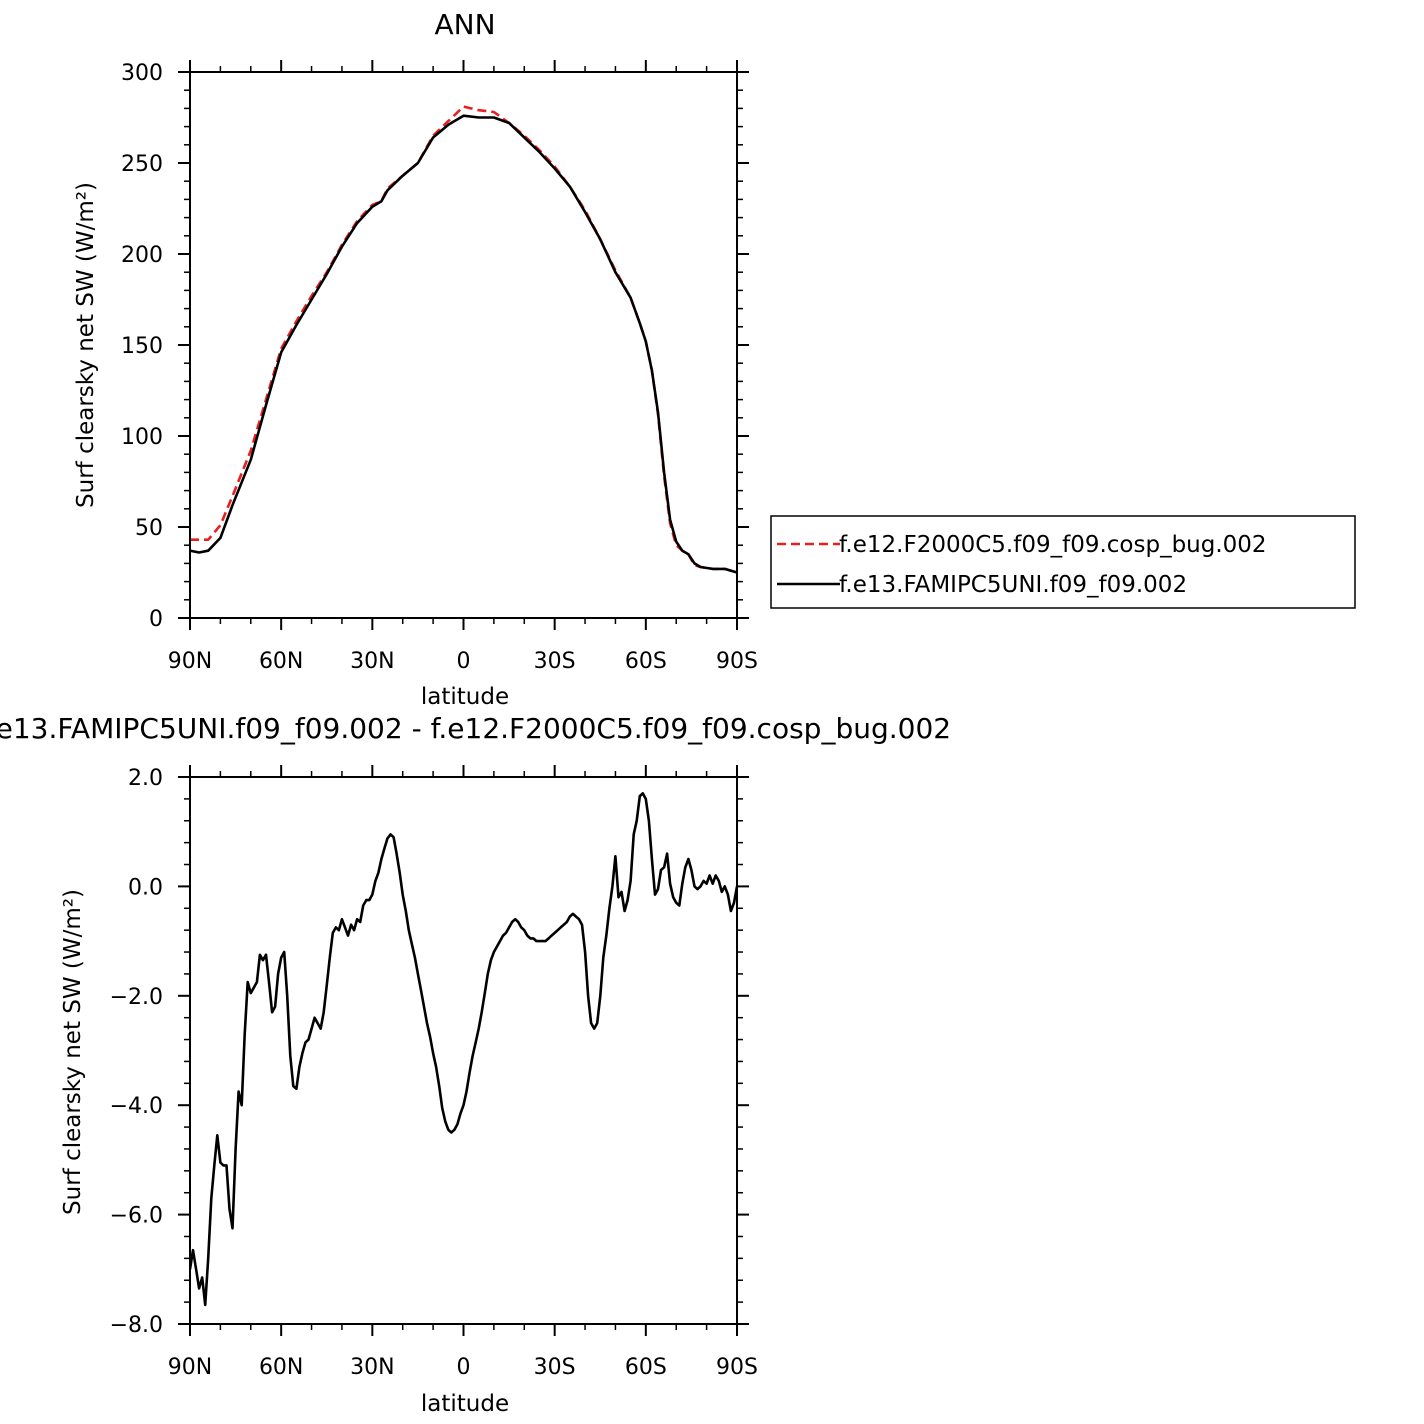 The height and width of the screenshot is (1424, 1424). I want to click on bottom-x-tick-label: 90S, so click(737, 1367).